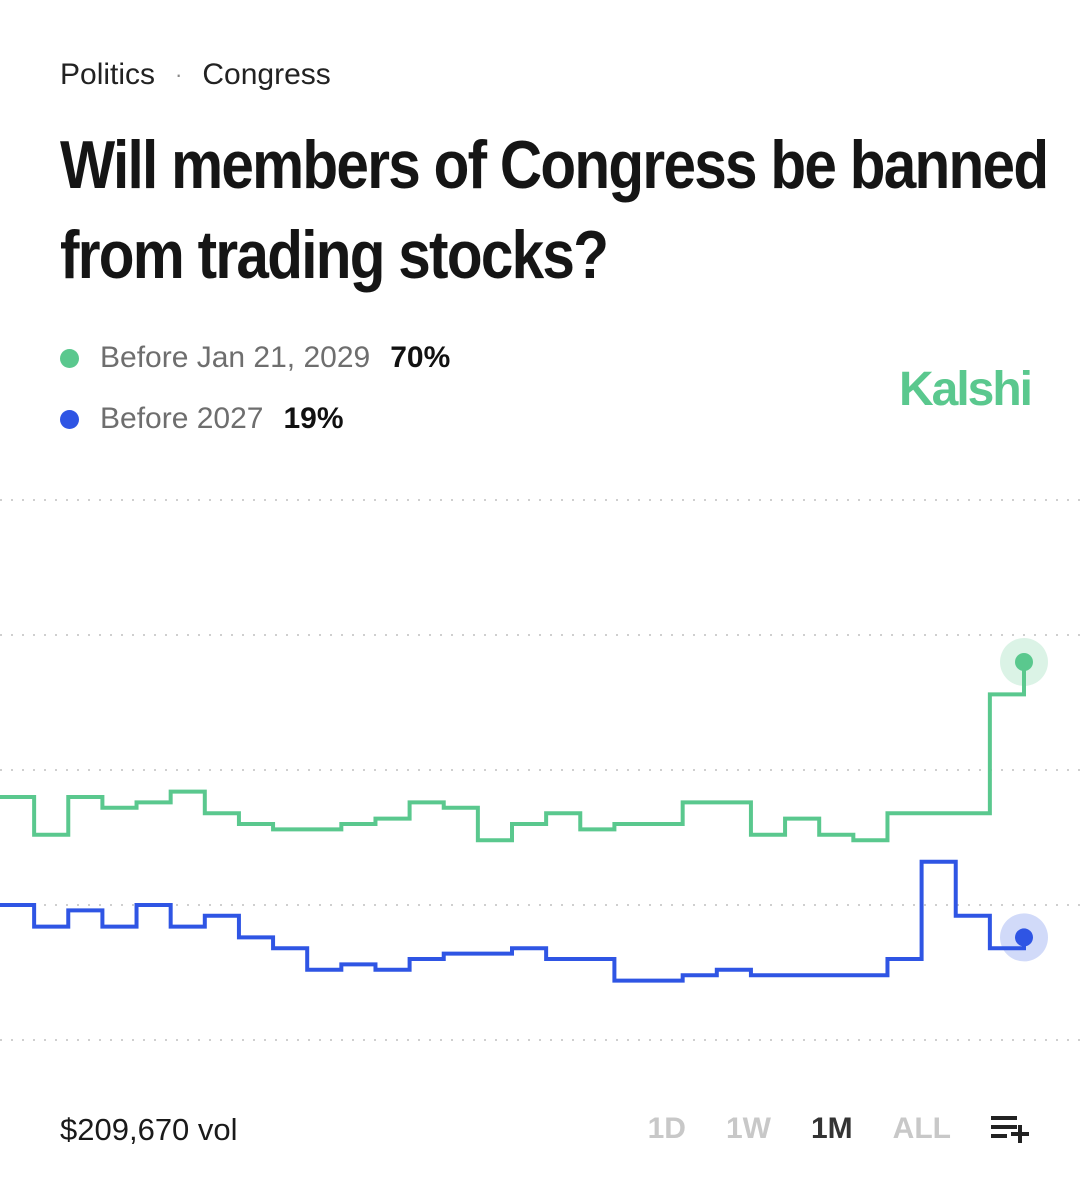 Image resolution: width=1089 pixels, height=1200 pixels. Describe the element at coordinates (748, 1128) in the screenshot. I see `range-1w-button: 1W` at that location.